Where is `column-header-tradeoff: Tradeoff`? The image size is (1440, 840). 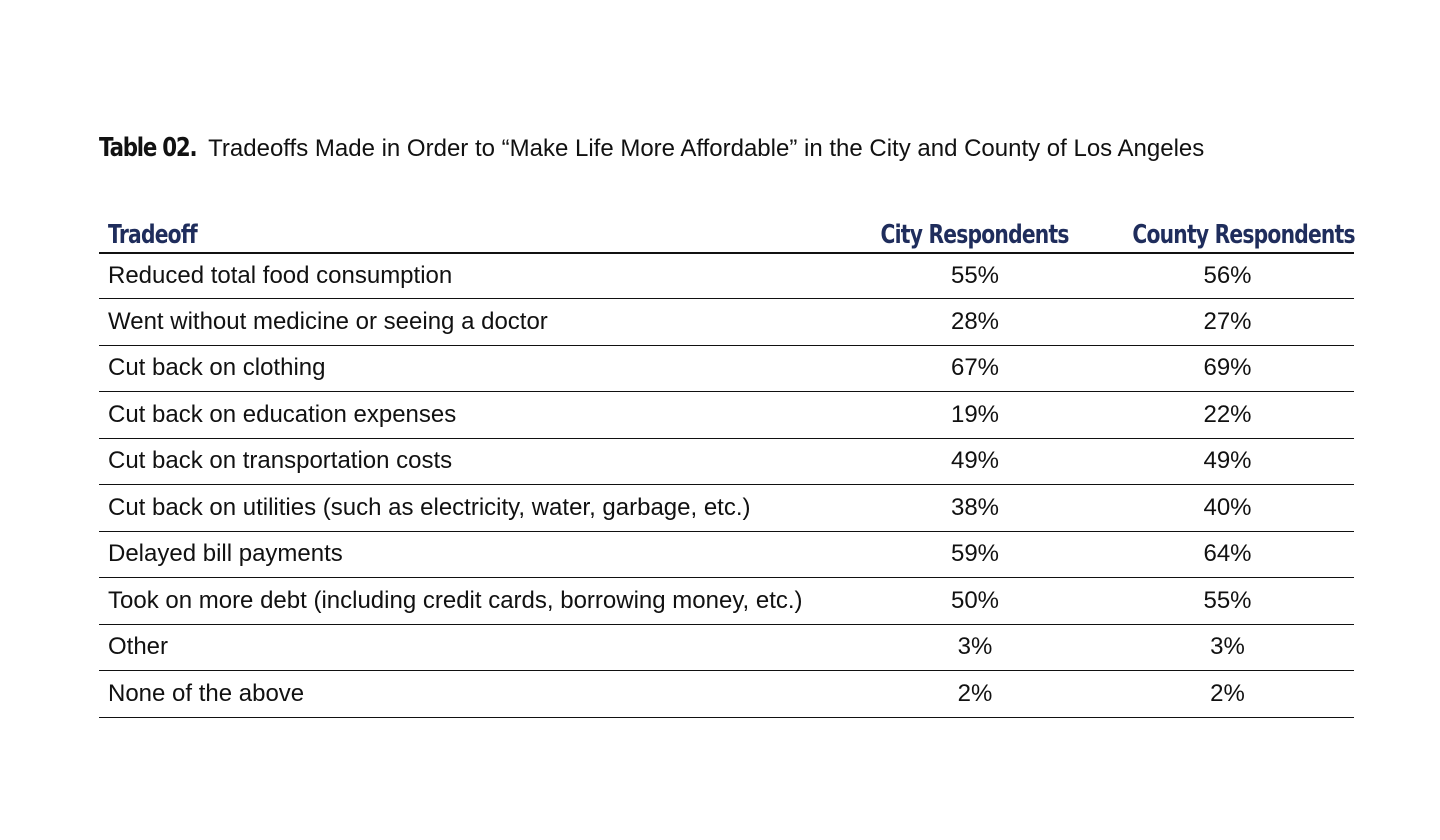 column-header-tradeoff: Tradeoff is located at coordinates (474, 231).